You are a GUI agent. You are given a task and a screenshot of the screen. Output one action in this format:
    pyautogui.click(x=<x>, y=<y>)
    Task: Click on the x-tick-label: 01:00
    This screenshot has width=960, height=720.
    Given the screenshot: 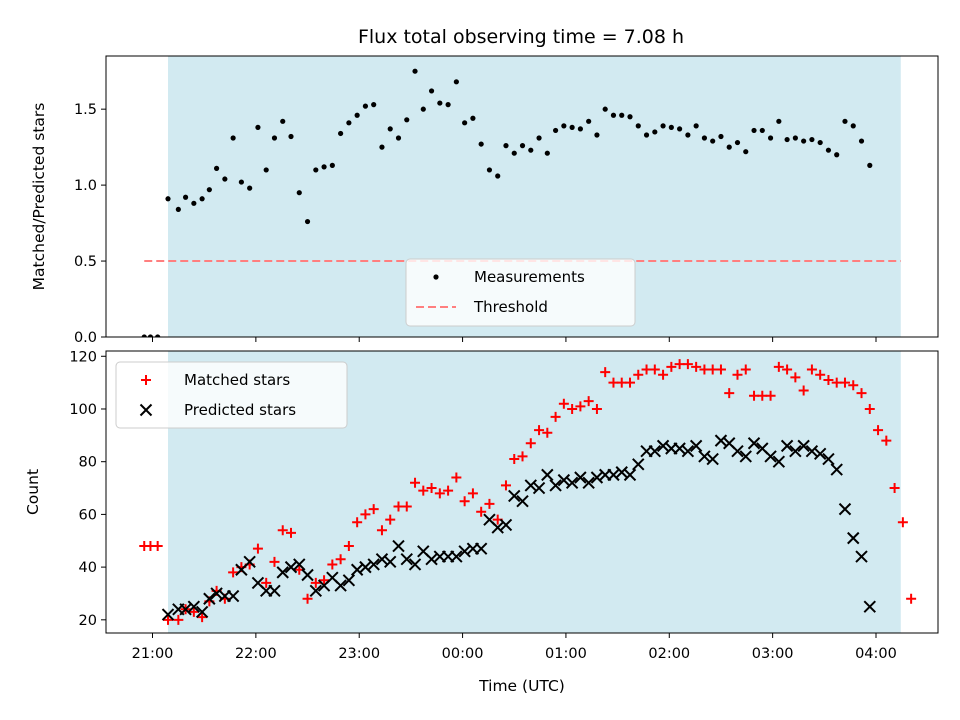 What is the action you would take?
    pyautogui.click(x=566, y=654)
    